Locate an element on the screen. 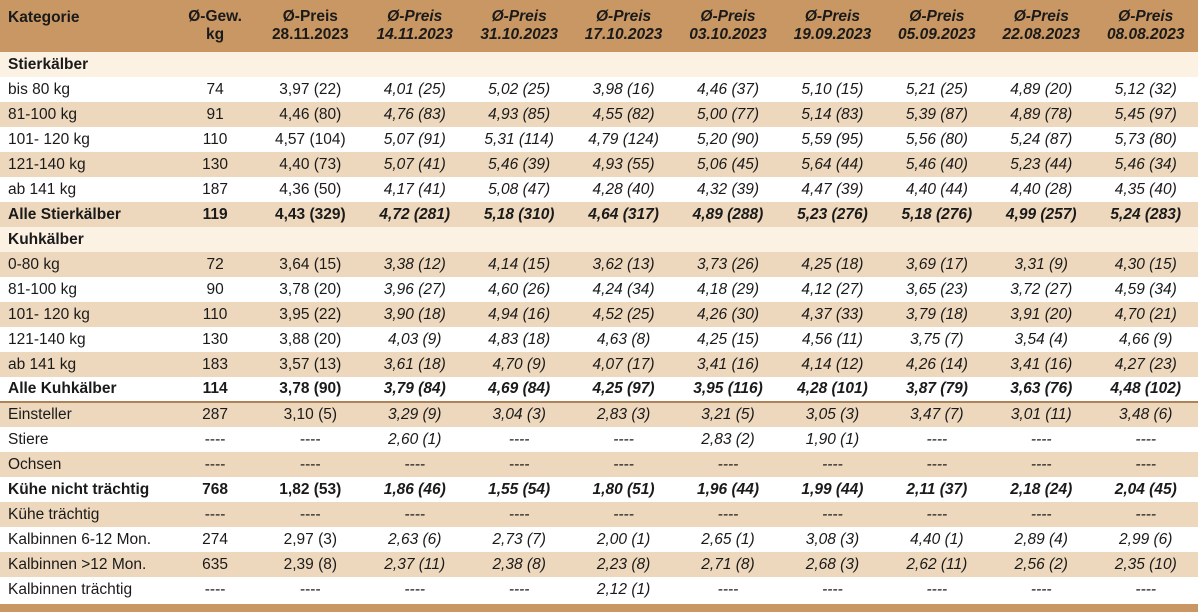  row-price-cell: 2,56 (2) is located at coordinates (1041, 564).